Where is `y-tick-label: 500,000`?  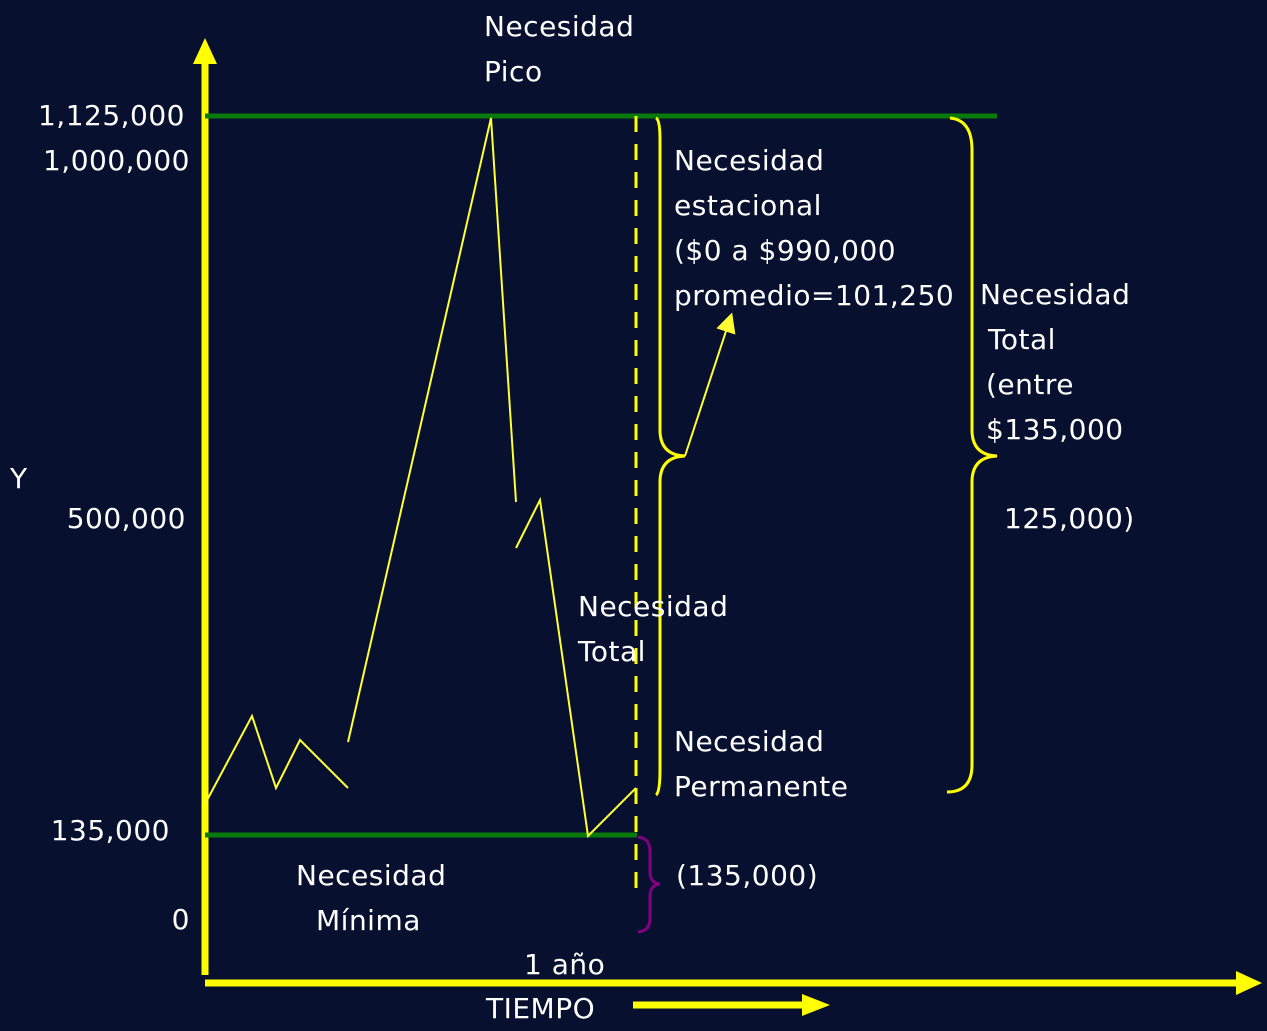
y-tick-label: 500,000 is located at coordinates (126, 518).